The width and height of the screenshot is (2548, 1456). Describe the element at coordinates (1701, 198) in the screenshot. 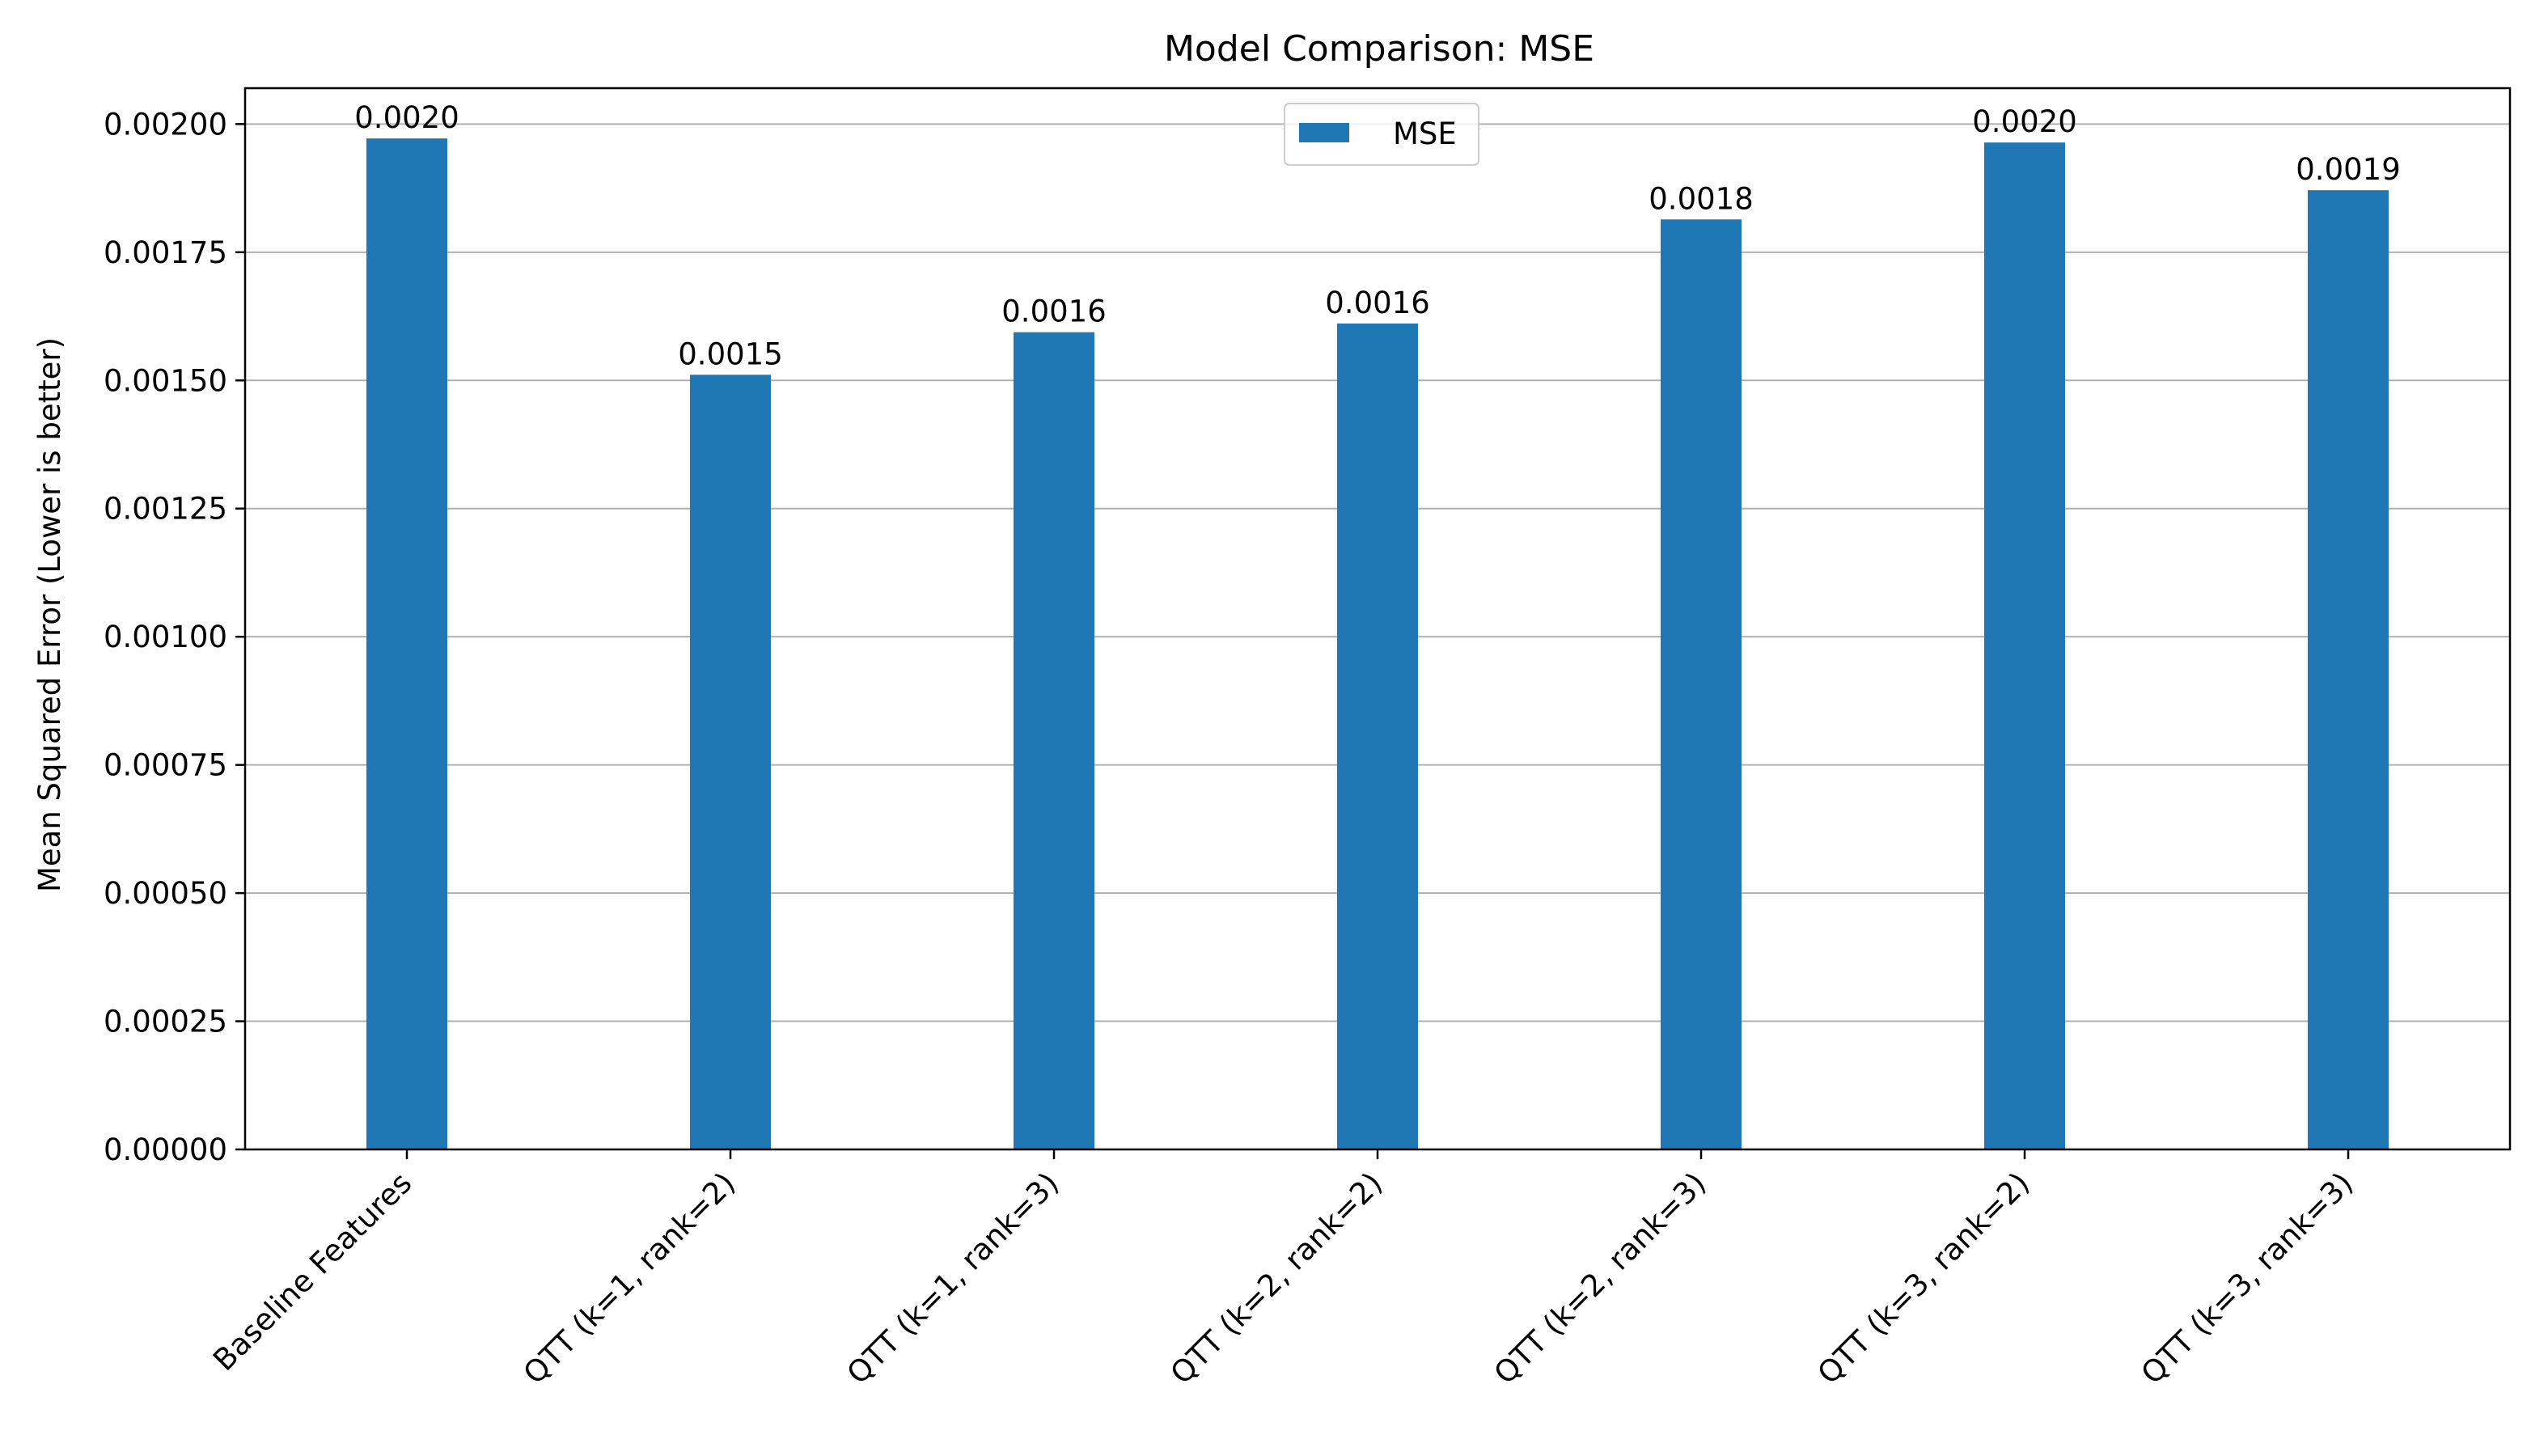

I see `bar-value-label: 0.0018` at that location.